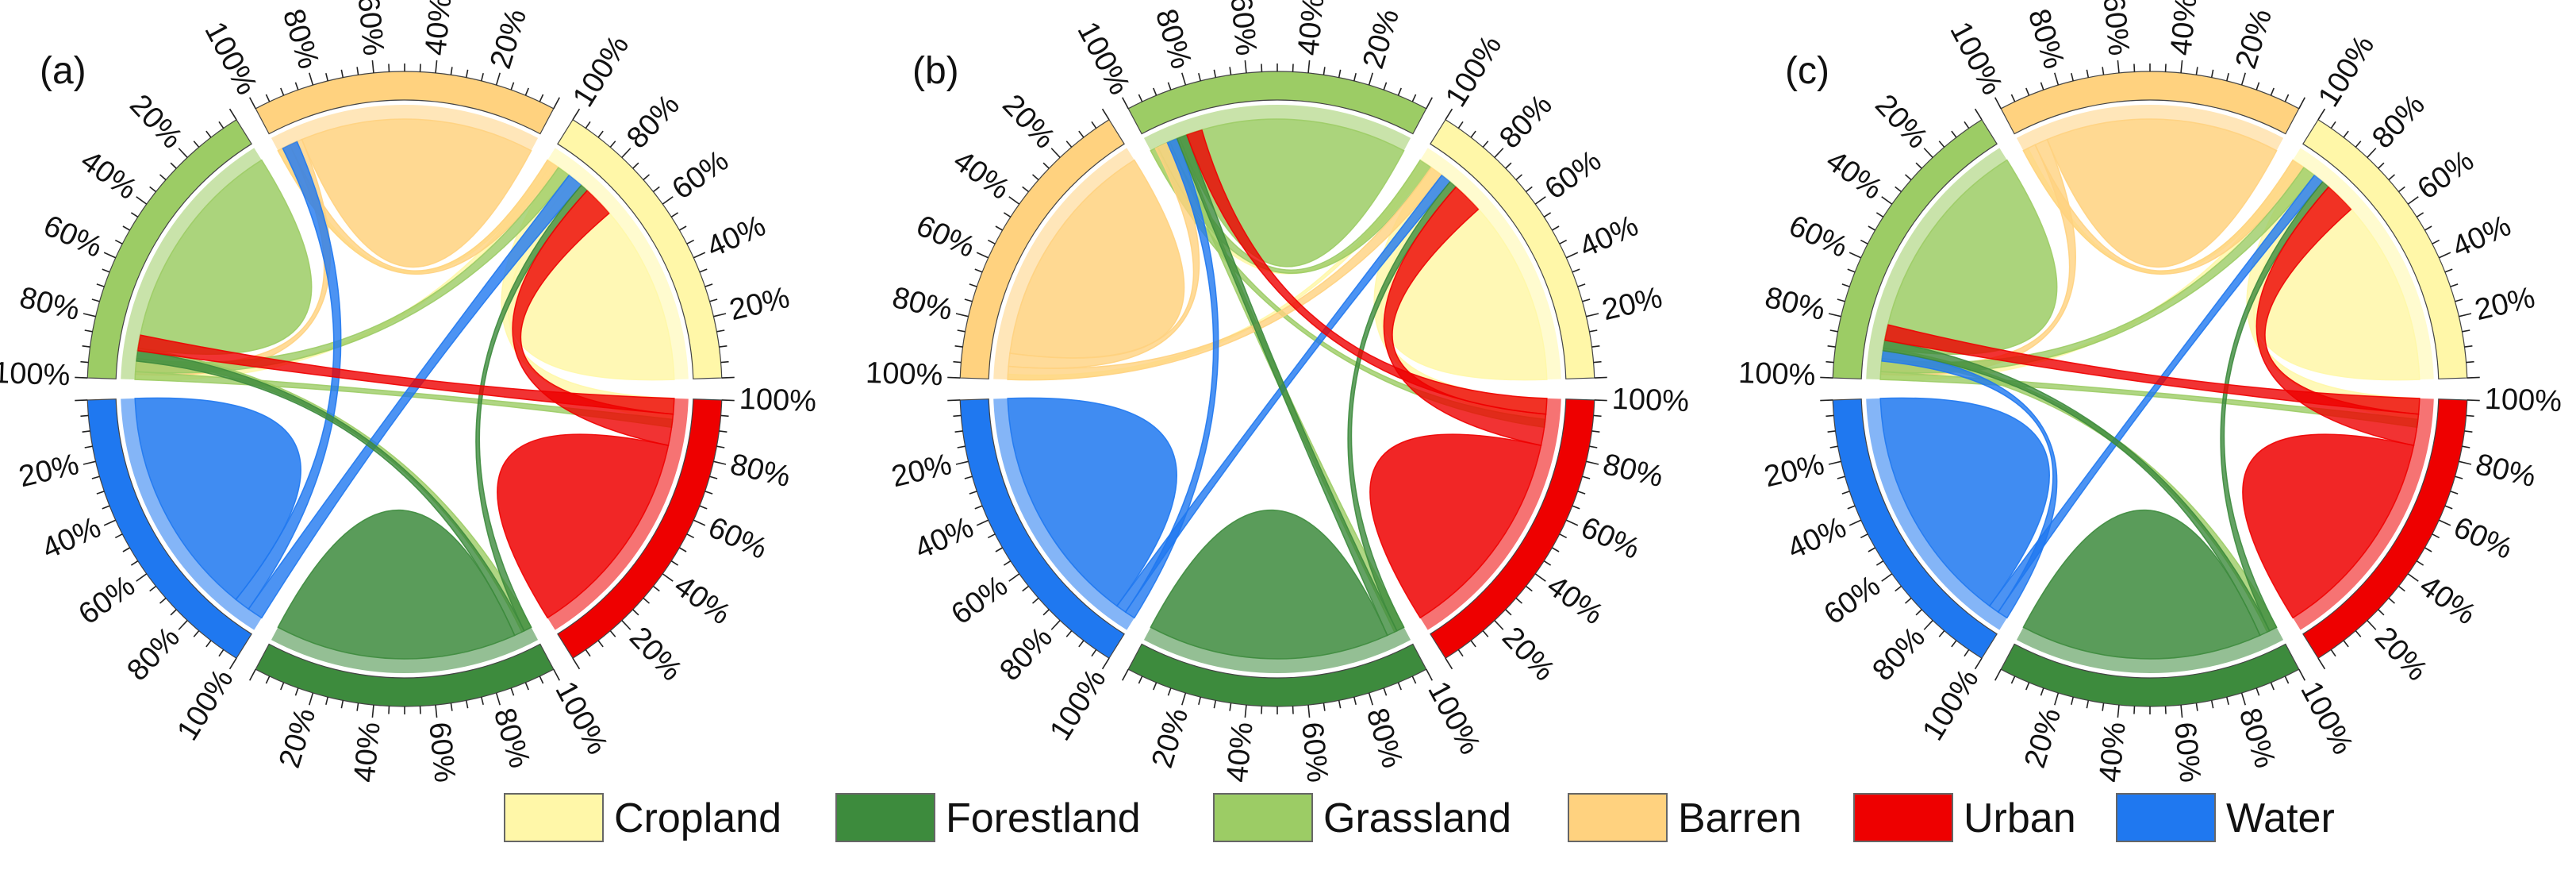 The image size is (2576, 870). I want to click on sector-ring-cropland, so click(618, 264).